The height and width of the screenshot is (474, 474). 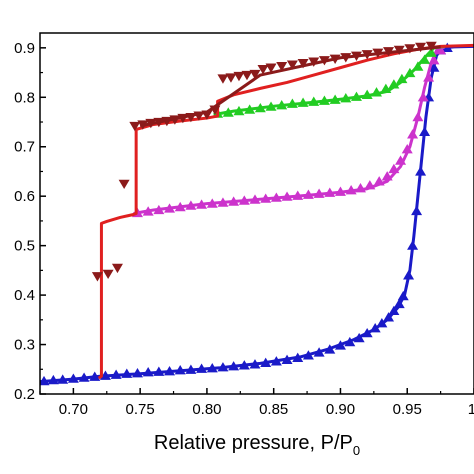 What do you see at coordinates (30, 221) in the screenshot?
I see `y-axis-ticks: 0.2 0.3 0.4 0.5 0.6 0.7 0.8 0.9` at bounding box center [30, 221].